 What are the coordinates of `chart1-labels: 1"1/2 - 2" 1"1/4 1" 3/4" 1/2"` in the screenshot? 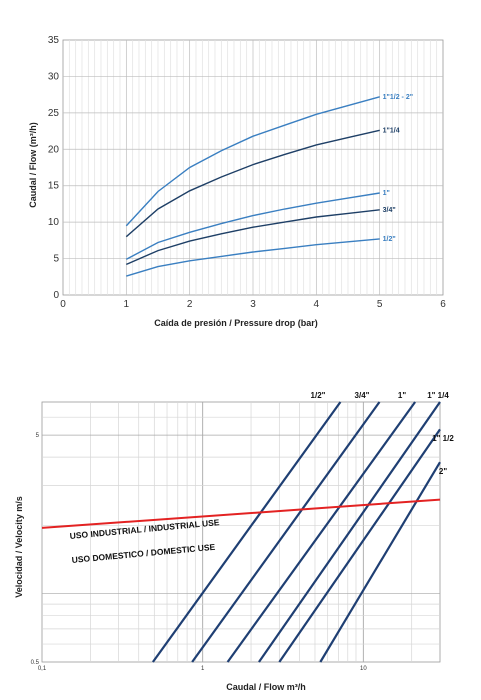 It's located at (398, 168).